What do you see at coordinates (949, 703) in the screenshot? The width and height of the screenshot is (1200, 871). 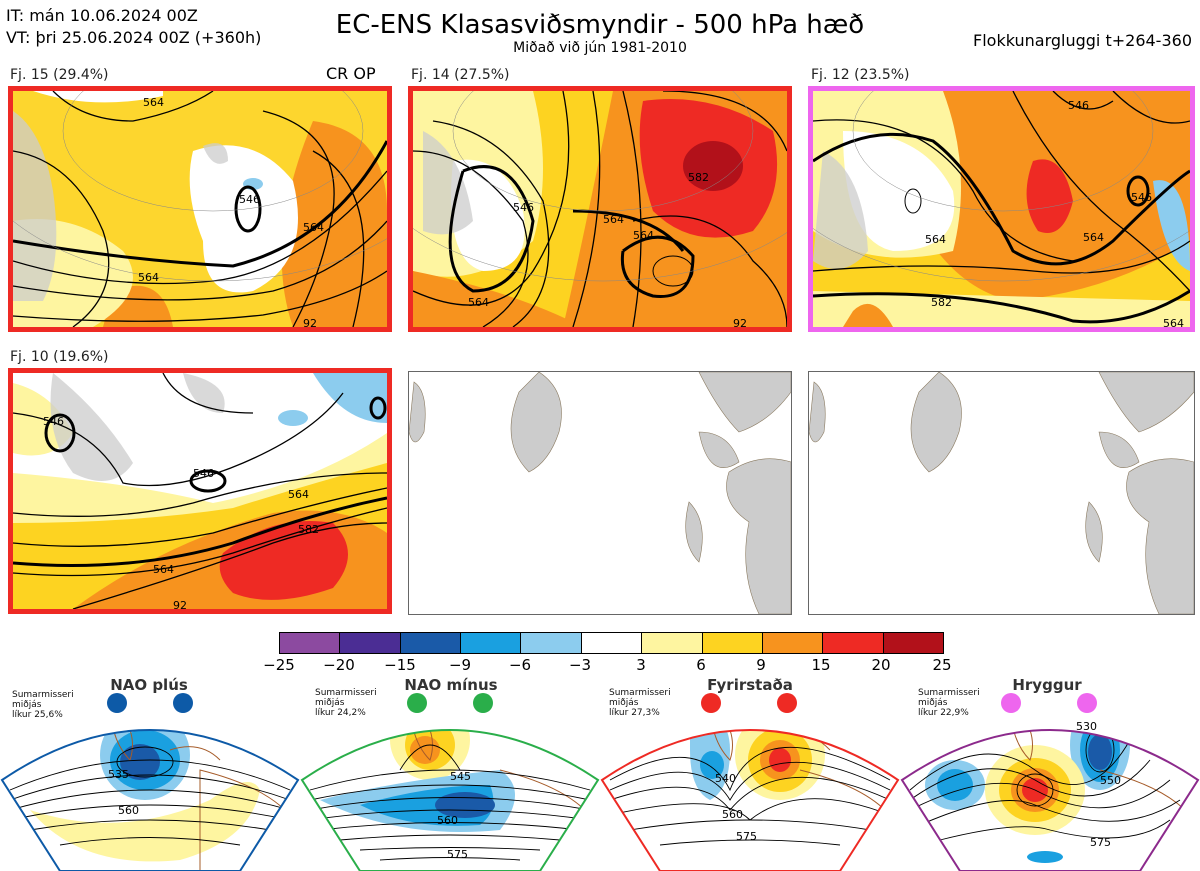 I see `regime-info-ridge: Sumarmisseri miðjás líkur 22,9%` at bounding box center [949, 703].